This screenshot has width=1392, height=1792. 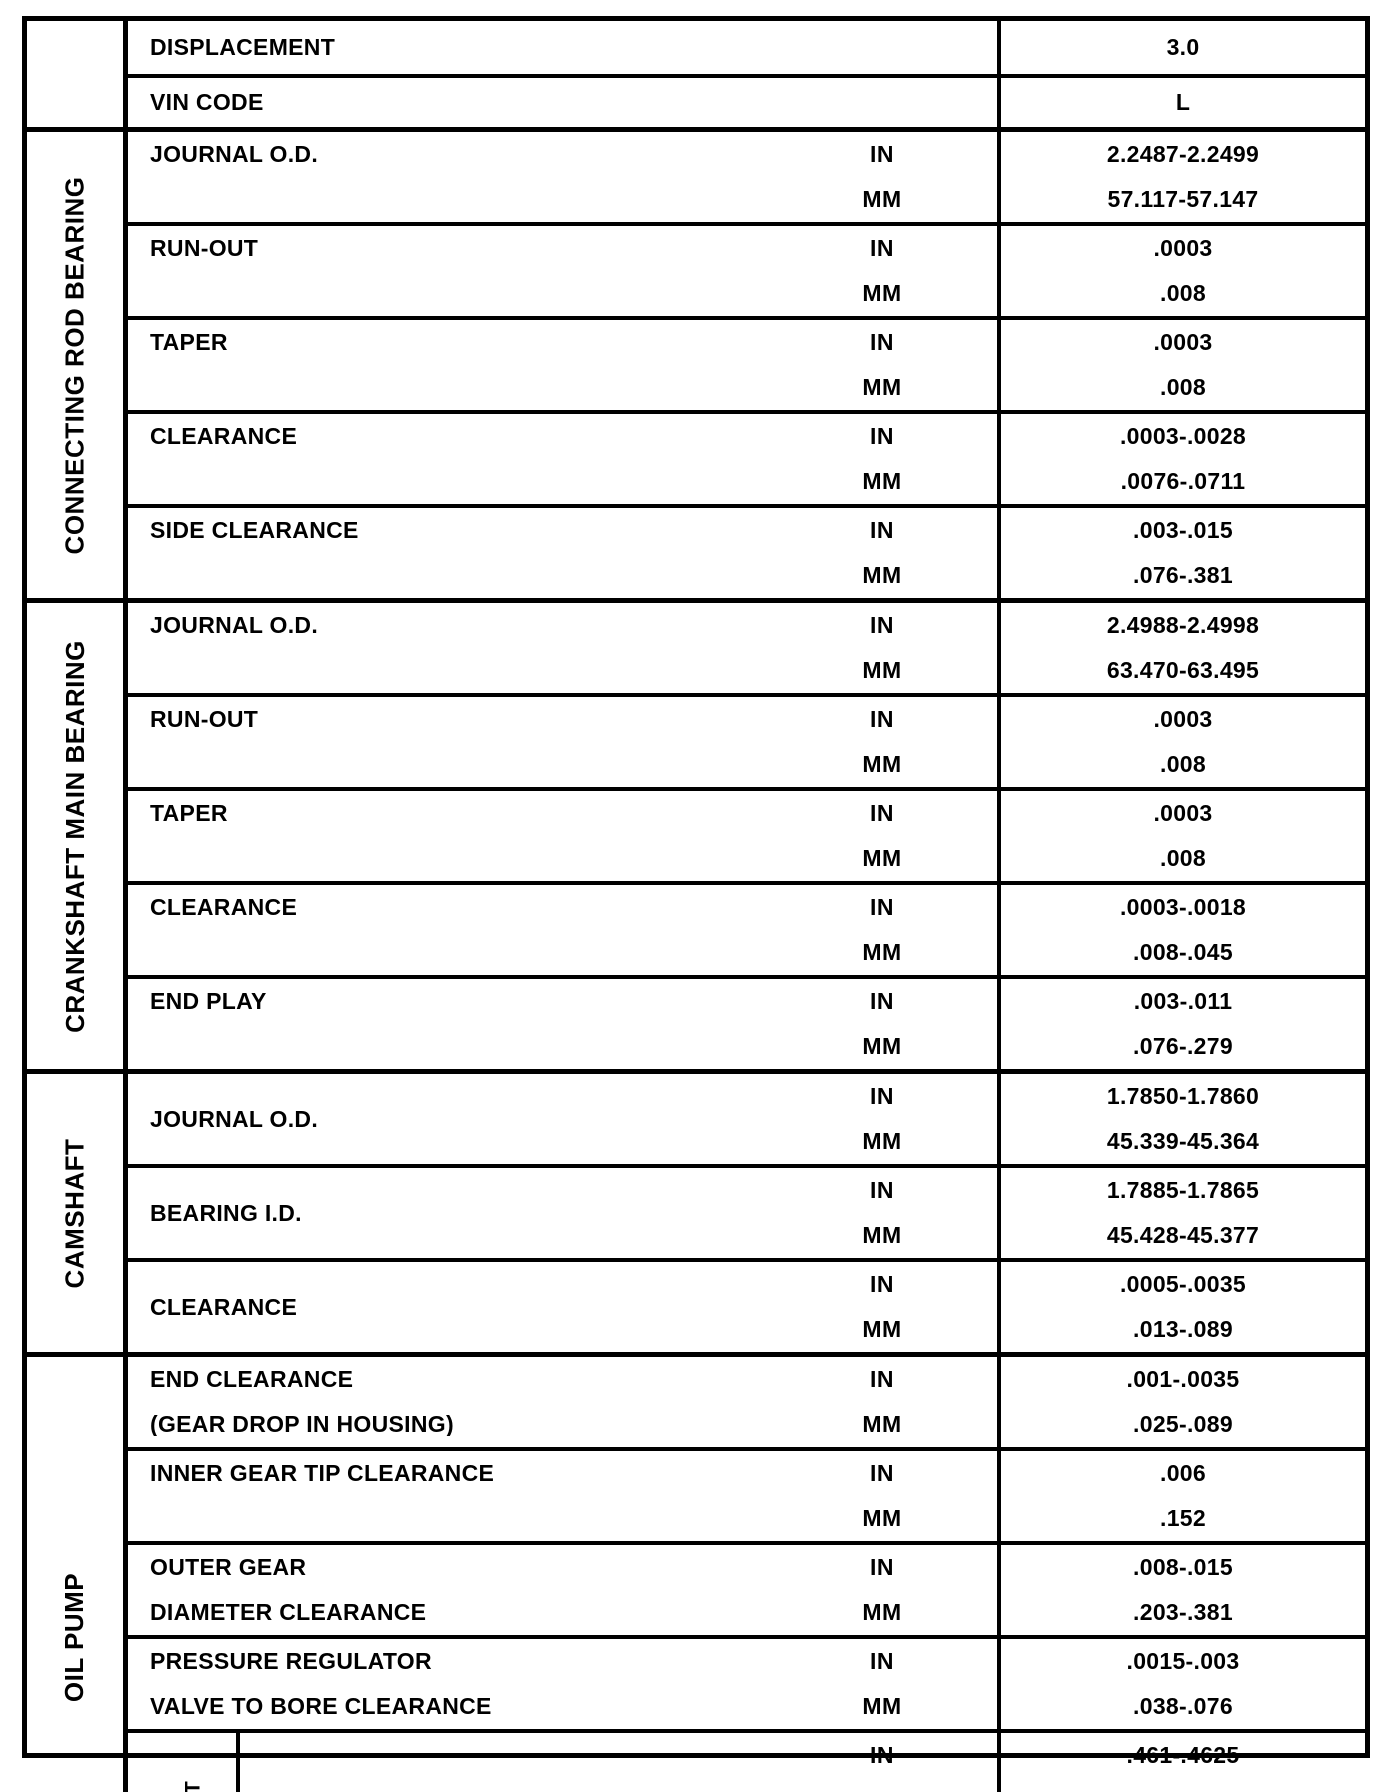 What do you see at coordinates (746, 1305) in the screenshot?
I see `table-row: CLEARANCE IN .0005-.0035 MM .013-.089` at bounding box center [746, 1305].